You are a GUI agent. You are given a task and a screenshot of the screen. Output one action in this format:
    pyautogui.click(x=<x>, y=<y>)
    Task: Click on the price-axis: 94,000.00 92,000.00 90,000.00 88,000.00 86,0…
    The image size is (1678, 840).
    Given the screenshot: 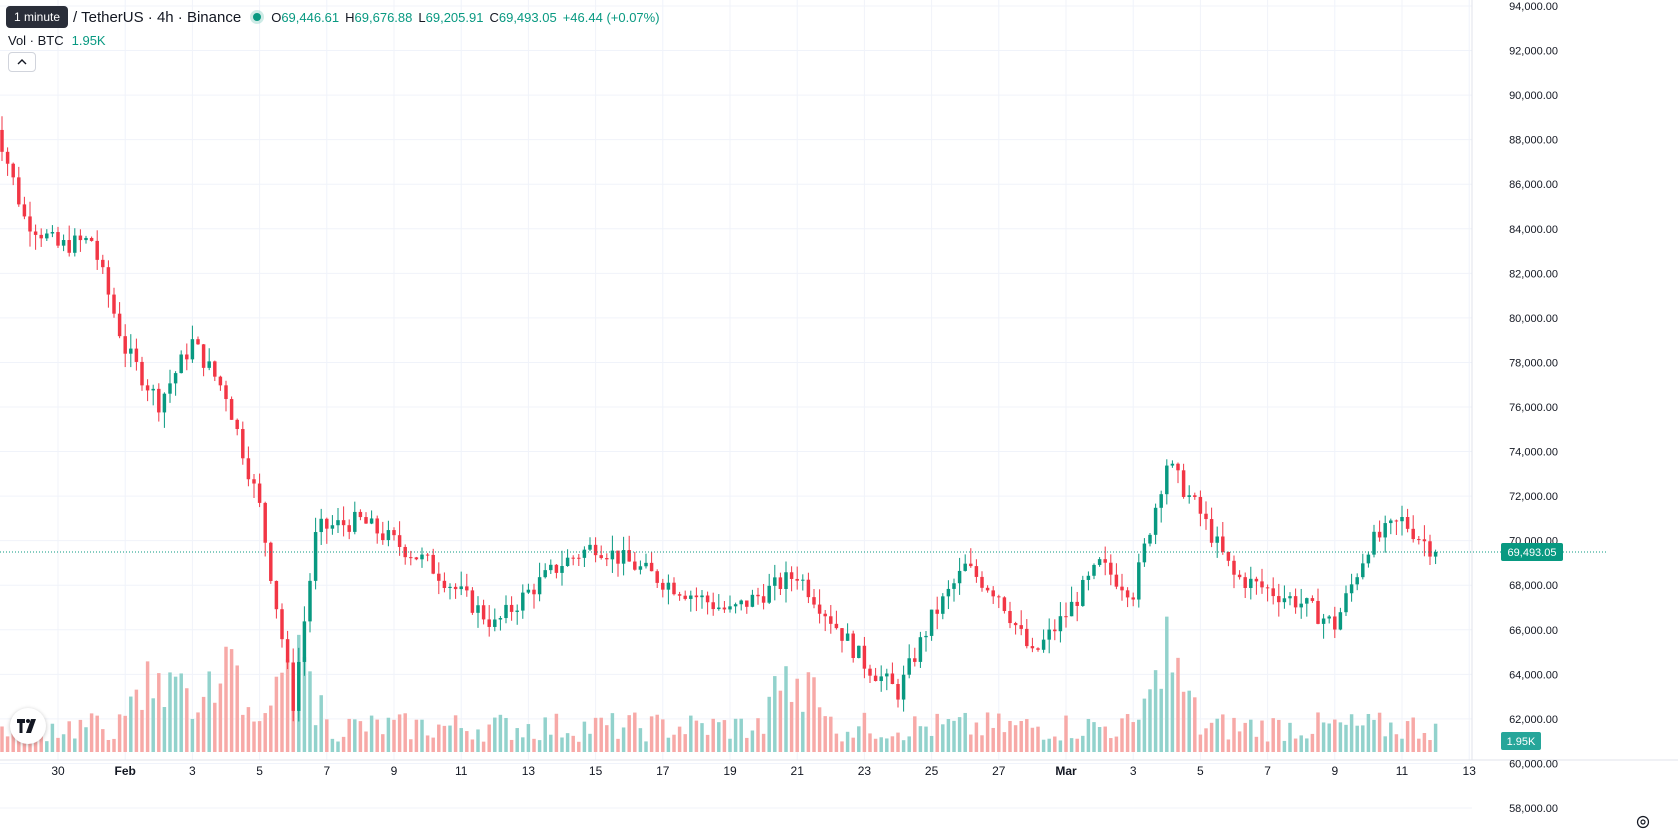 What is the action you would take?
    pyautogui.click(x=1532, y=408)
    